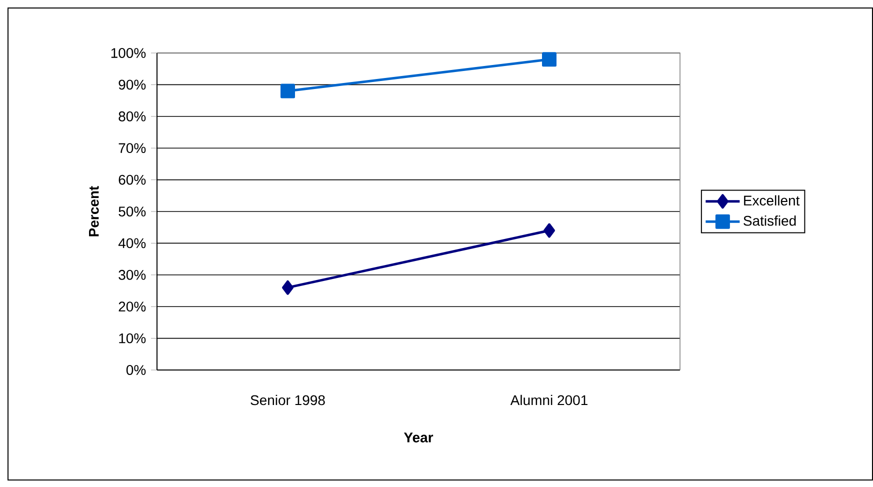 The height and width of the screenshot is (487, 873). I want to click on y-tick-label: 100%, so click(128, 53).